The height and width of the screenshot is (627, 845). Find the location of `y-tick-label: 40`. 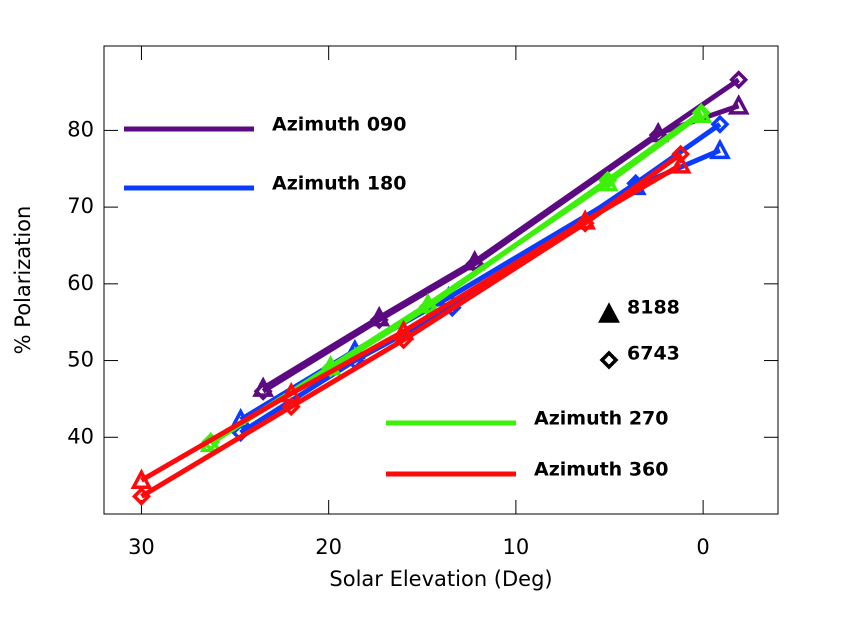

y-tick-label: 40 is located at coordinates (80, 436).